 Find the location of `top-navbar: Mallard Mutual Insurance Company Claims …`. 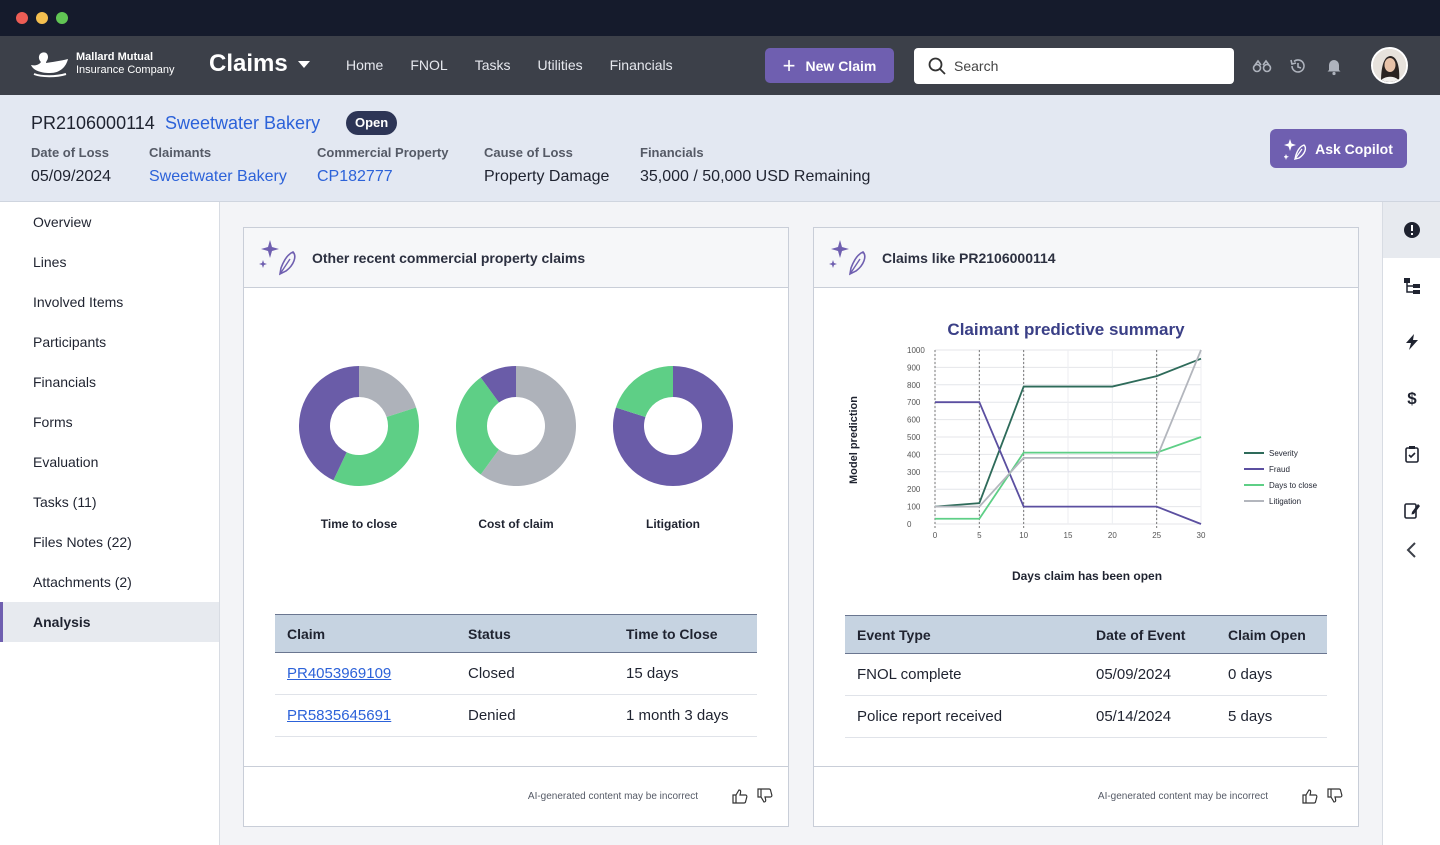

top-navbar: Mallard Mutual Insurance Company Claims … is located at coordinates (720, 65).